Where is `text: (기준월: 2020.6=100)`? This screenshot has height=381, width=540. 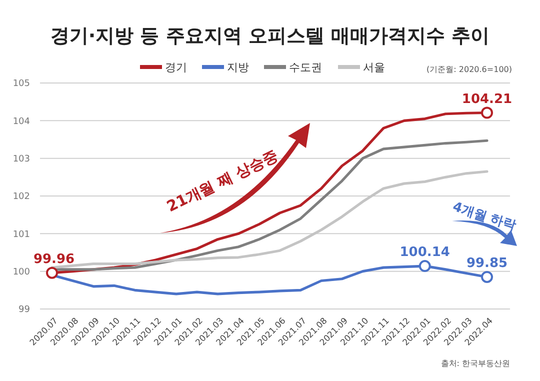
text: (기준월: 2020.6=100) is located at coordinates (469, 69).